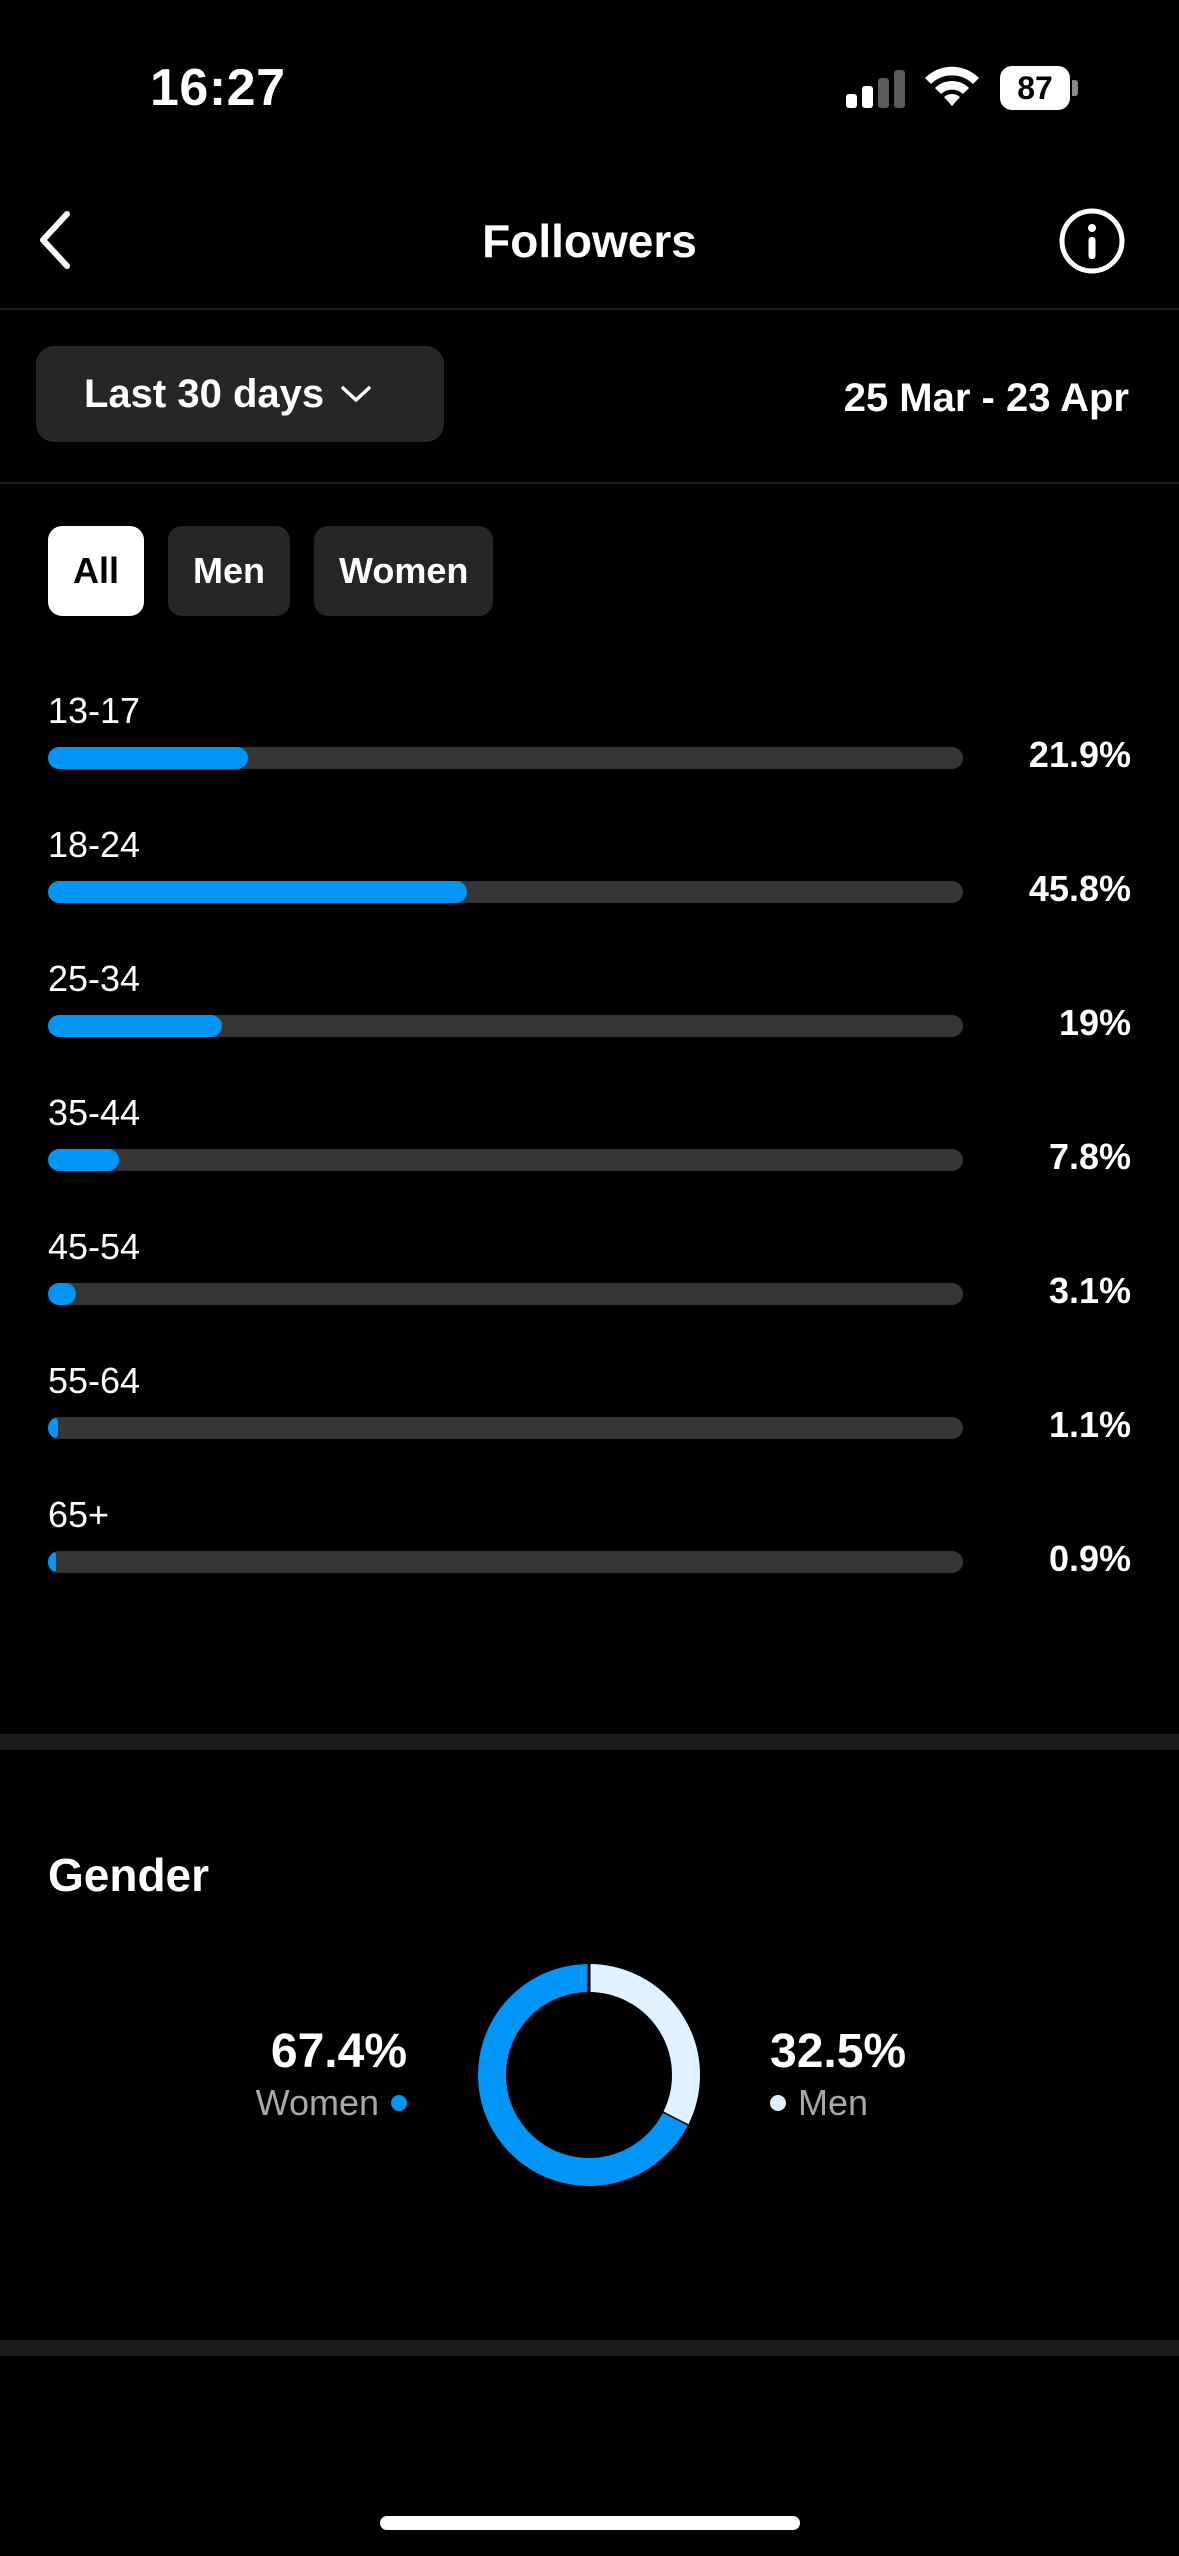 The width and height of the screenshot is (1179, 2556). I want to click on gender-title: Gender, so click(129, 1875).